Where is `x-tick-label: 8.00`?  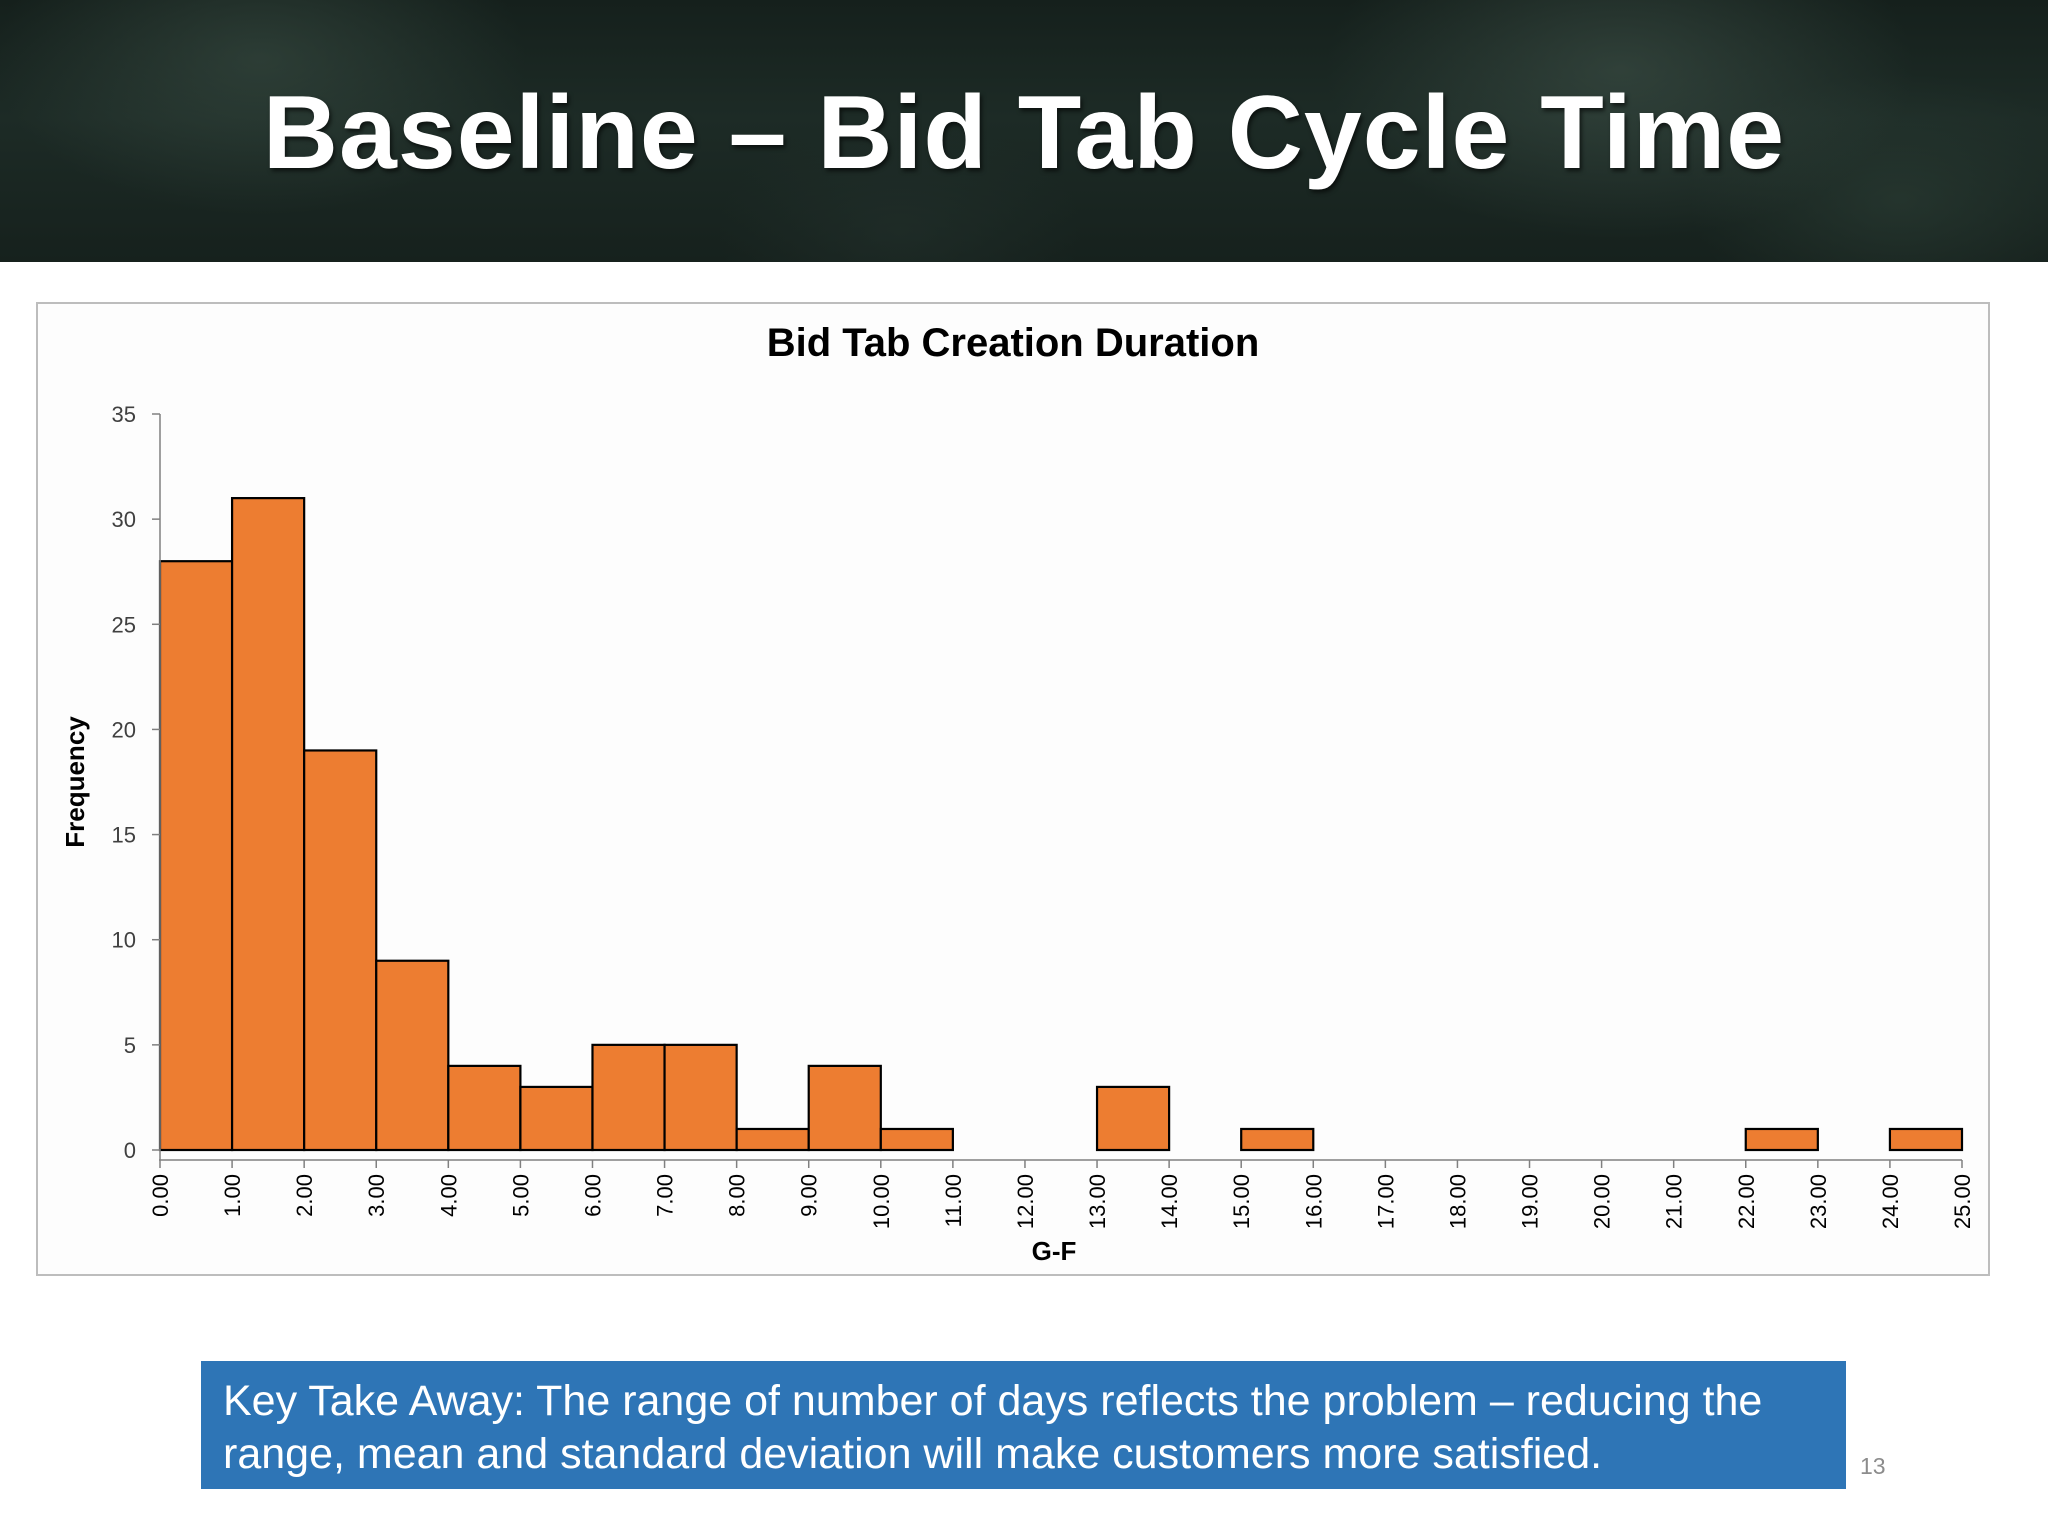
x-tick-label: 8.00 is located at coordinates (737, 1195).